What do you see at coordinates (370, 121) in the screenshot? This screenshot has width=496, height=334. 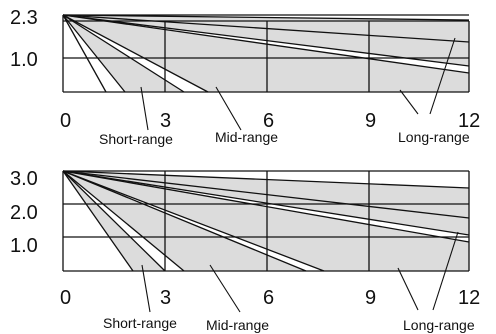 I see `top-x-tick-label: 9` at bounding box center [370, 121].